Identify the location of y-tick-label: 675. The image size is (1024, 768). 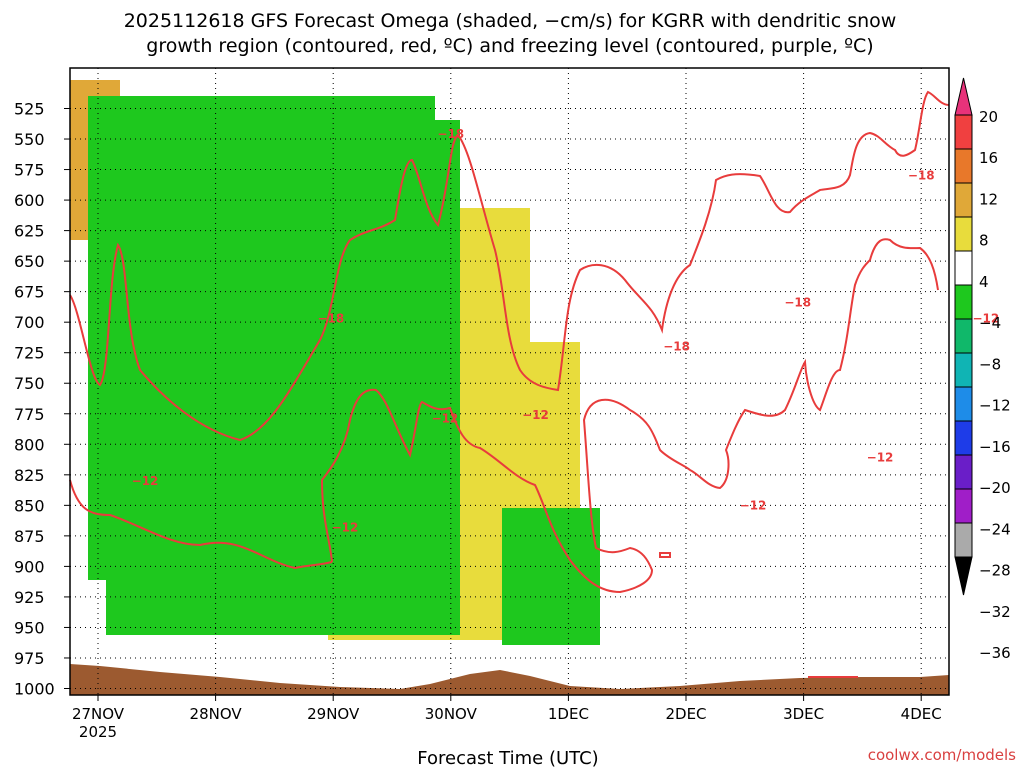
(29, 292).